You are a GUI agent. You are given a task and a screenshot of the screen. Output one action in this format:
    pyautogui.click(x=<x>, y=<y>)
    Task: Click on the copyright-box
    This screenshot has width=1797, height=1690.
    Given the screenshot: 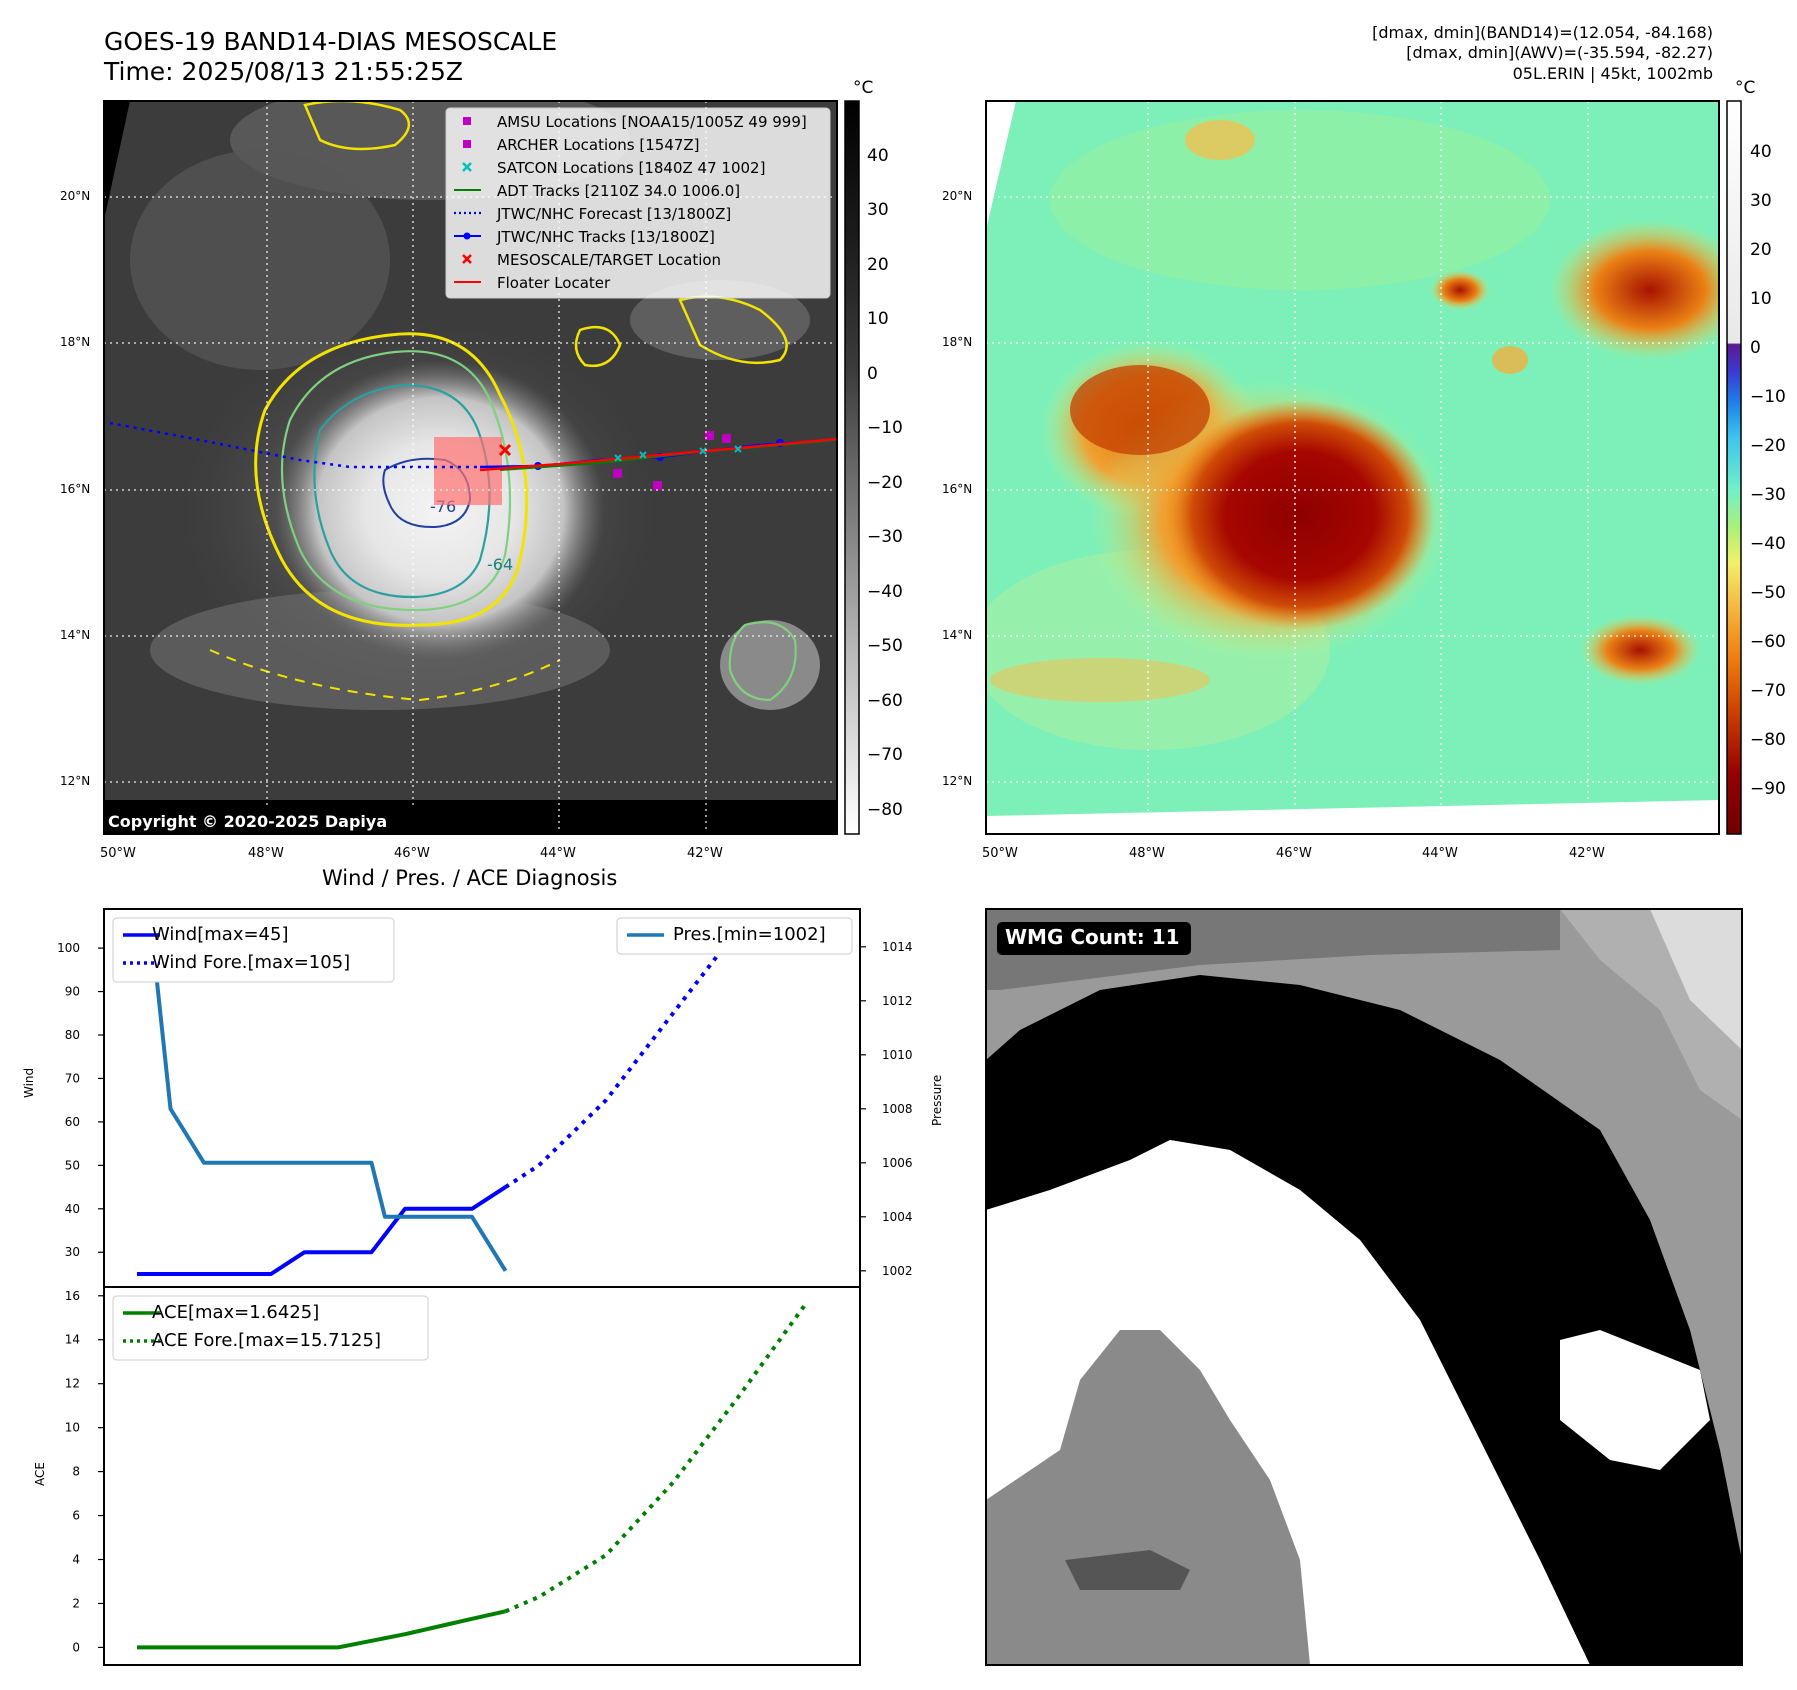 What is the action you would take?
    pyautogui.click(x=264, y=820)
    